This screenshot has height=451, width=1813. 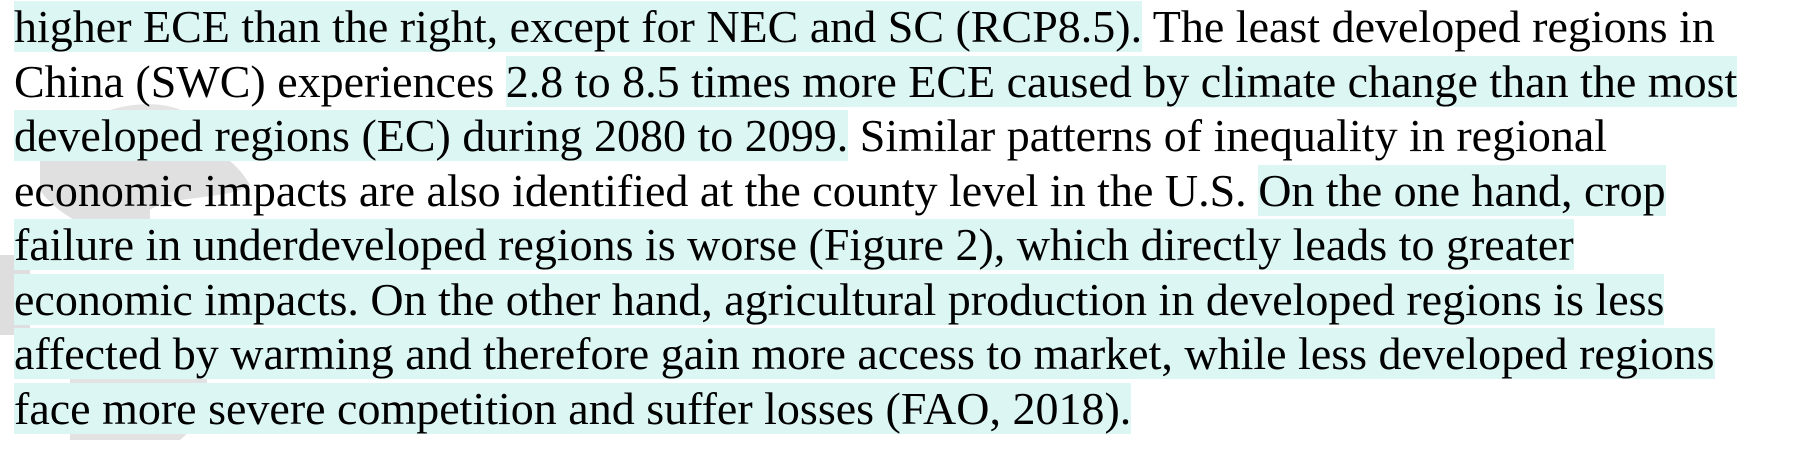 I want to click on text-segment: The least developed regions in, so click(x=1428, y=26).